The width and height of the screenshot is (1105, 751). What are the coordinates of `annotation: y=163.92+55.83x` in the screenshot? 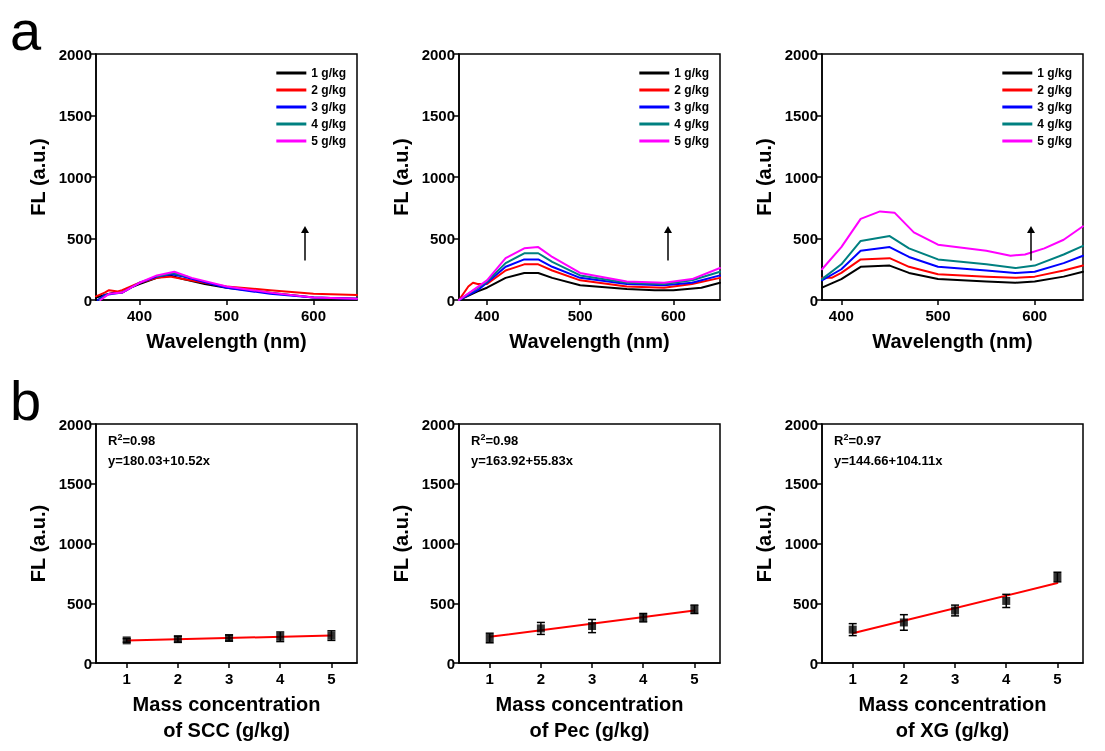 It's located at (522, 460).